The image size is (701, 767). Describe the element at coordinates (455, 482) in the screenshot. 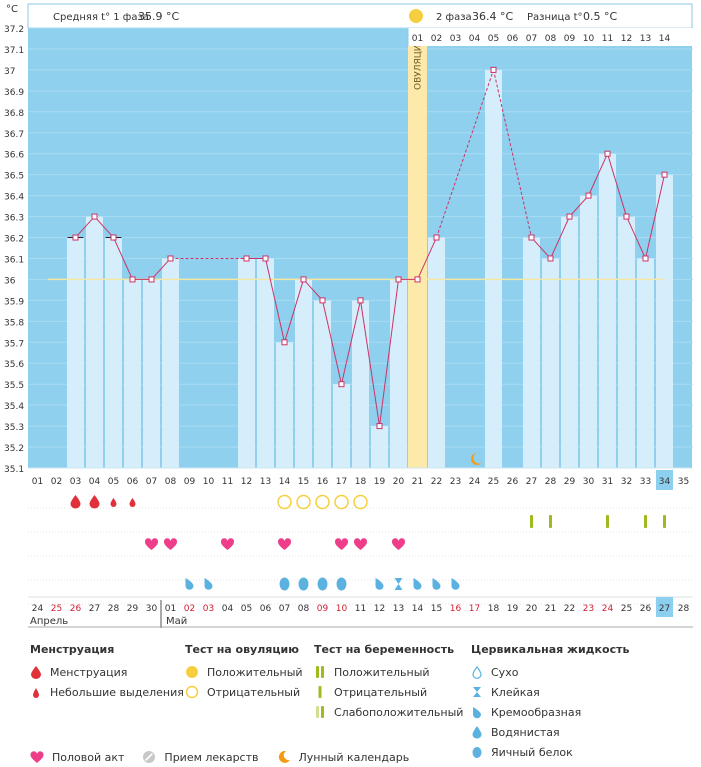

I see `cycle-day-label: 23` at that location.